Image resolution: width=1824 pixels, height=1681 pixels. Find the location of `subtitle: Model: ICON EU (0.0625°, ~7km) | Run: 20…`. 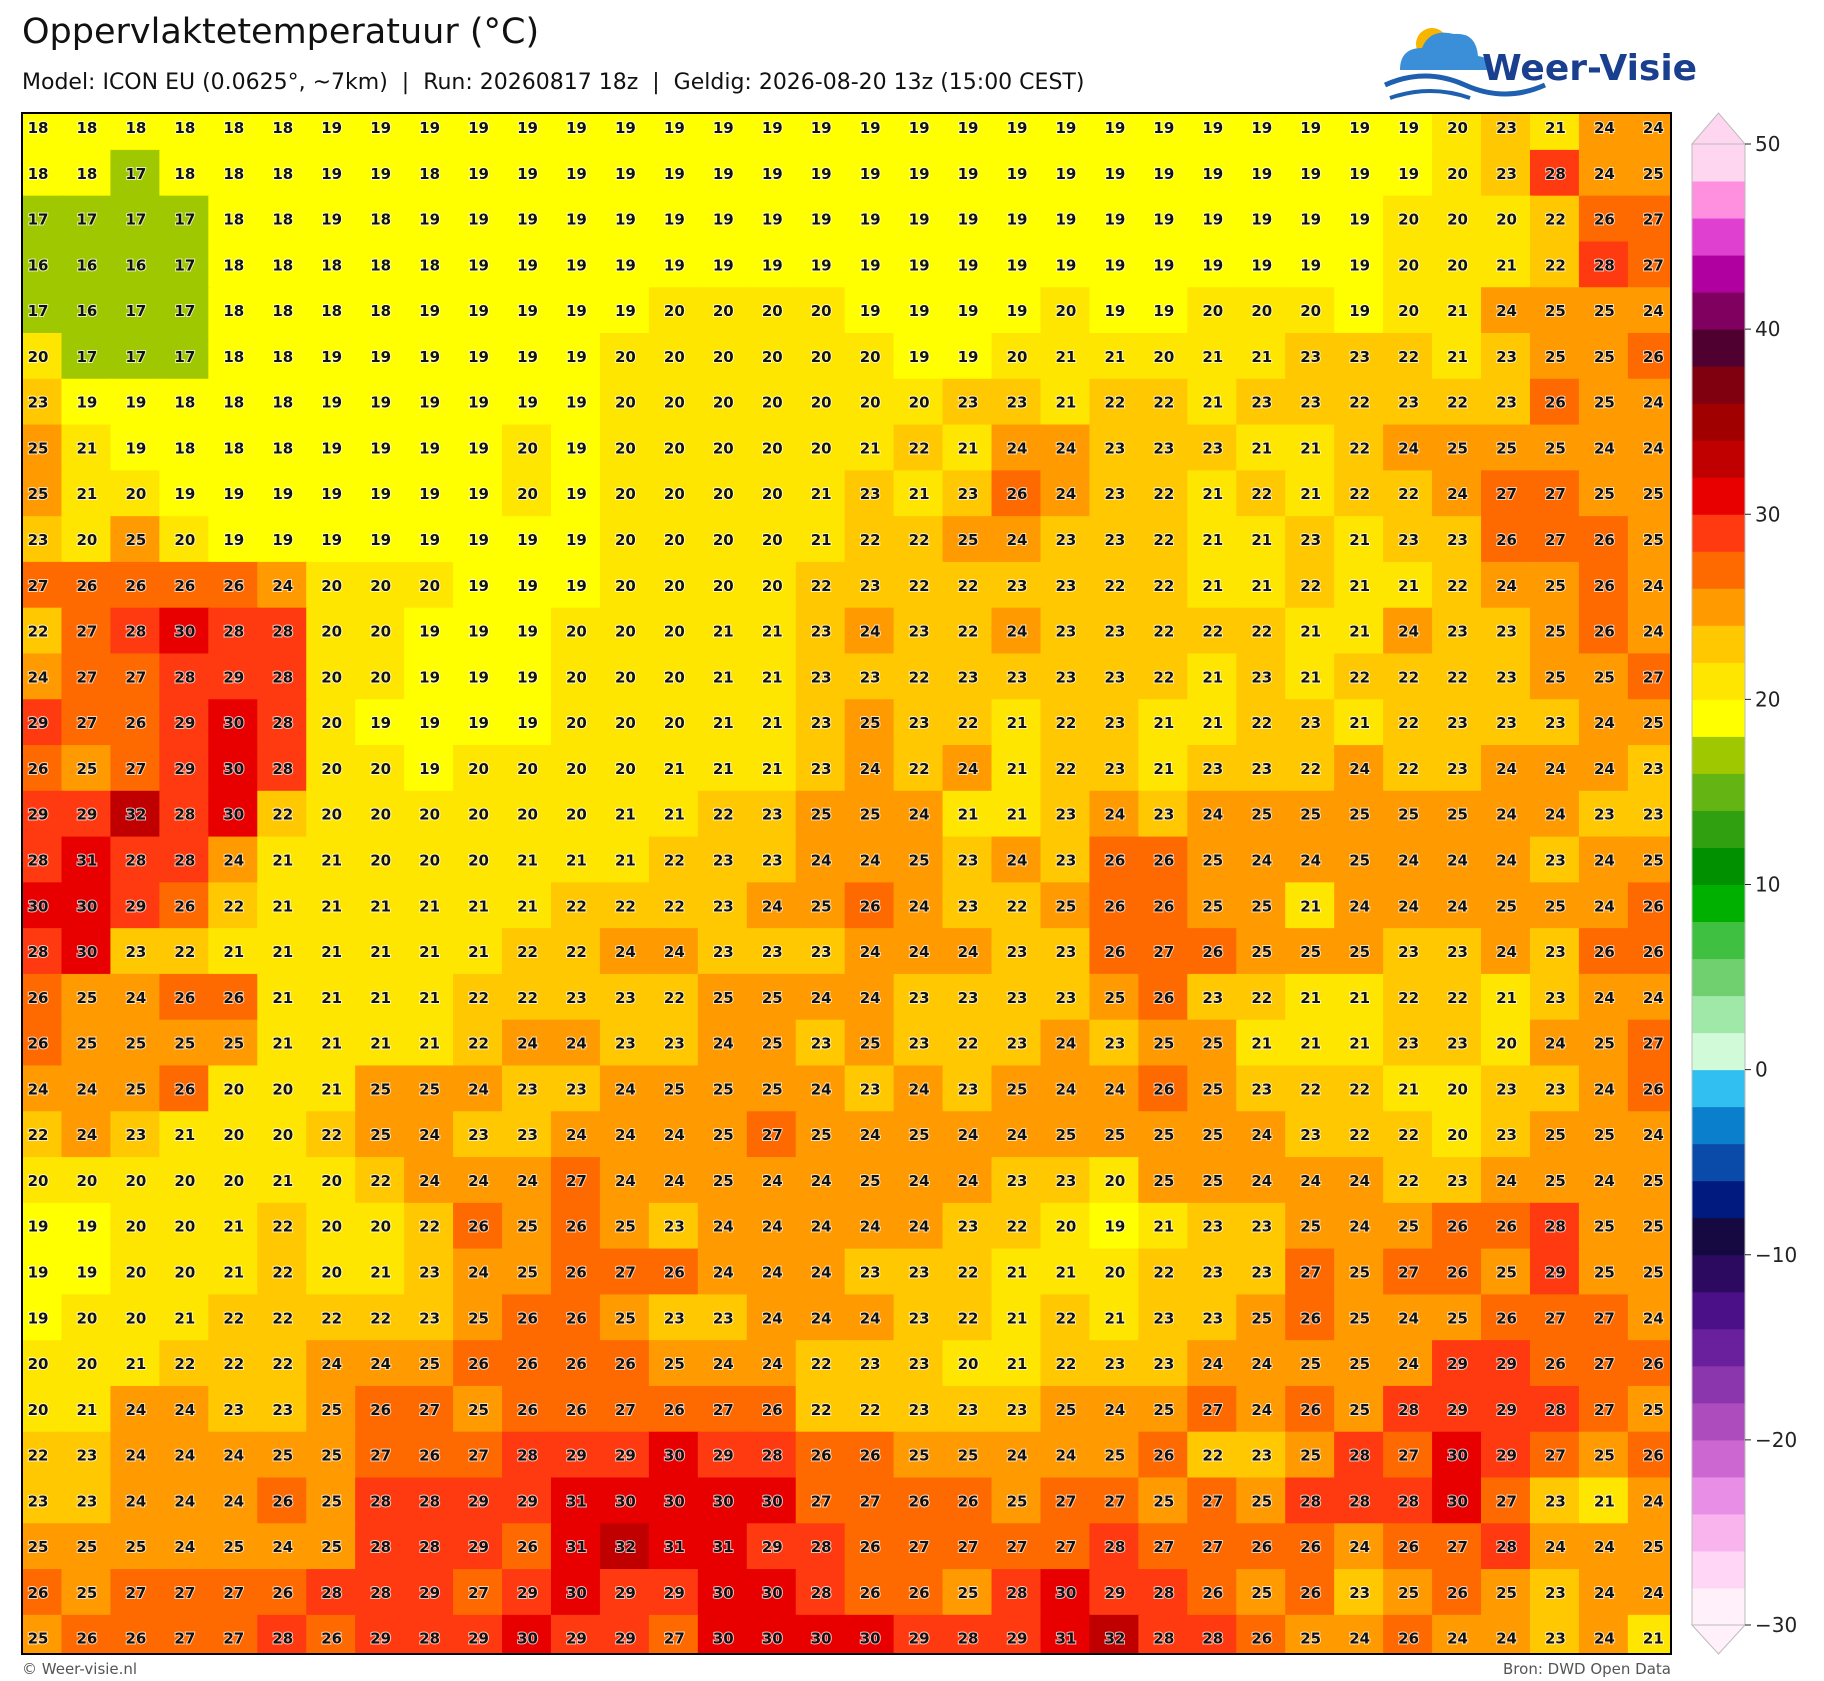

subtitle: Model: ICON EU (0.0625°, ~7km) | Run: 20… is located at coordinates (553, 82).